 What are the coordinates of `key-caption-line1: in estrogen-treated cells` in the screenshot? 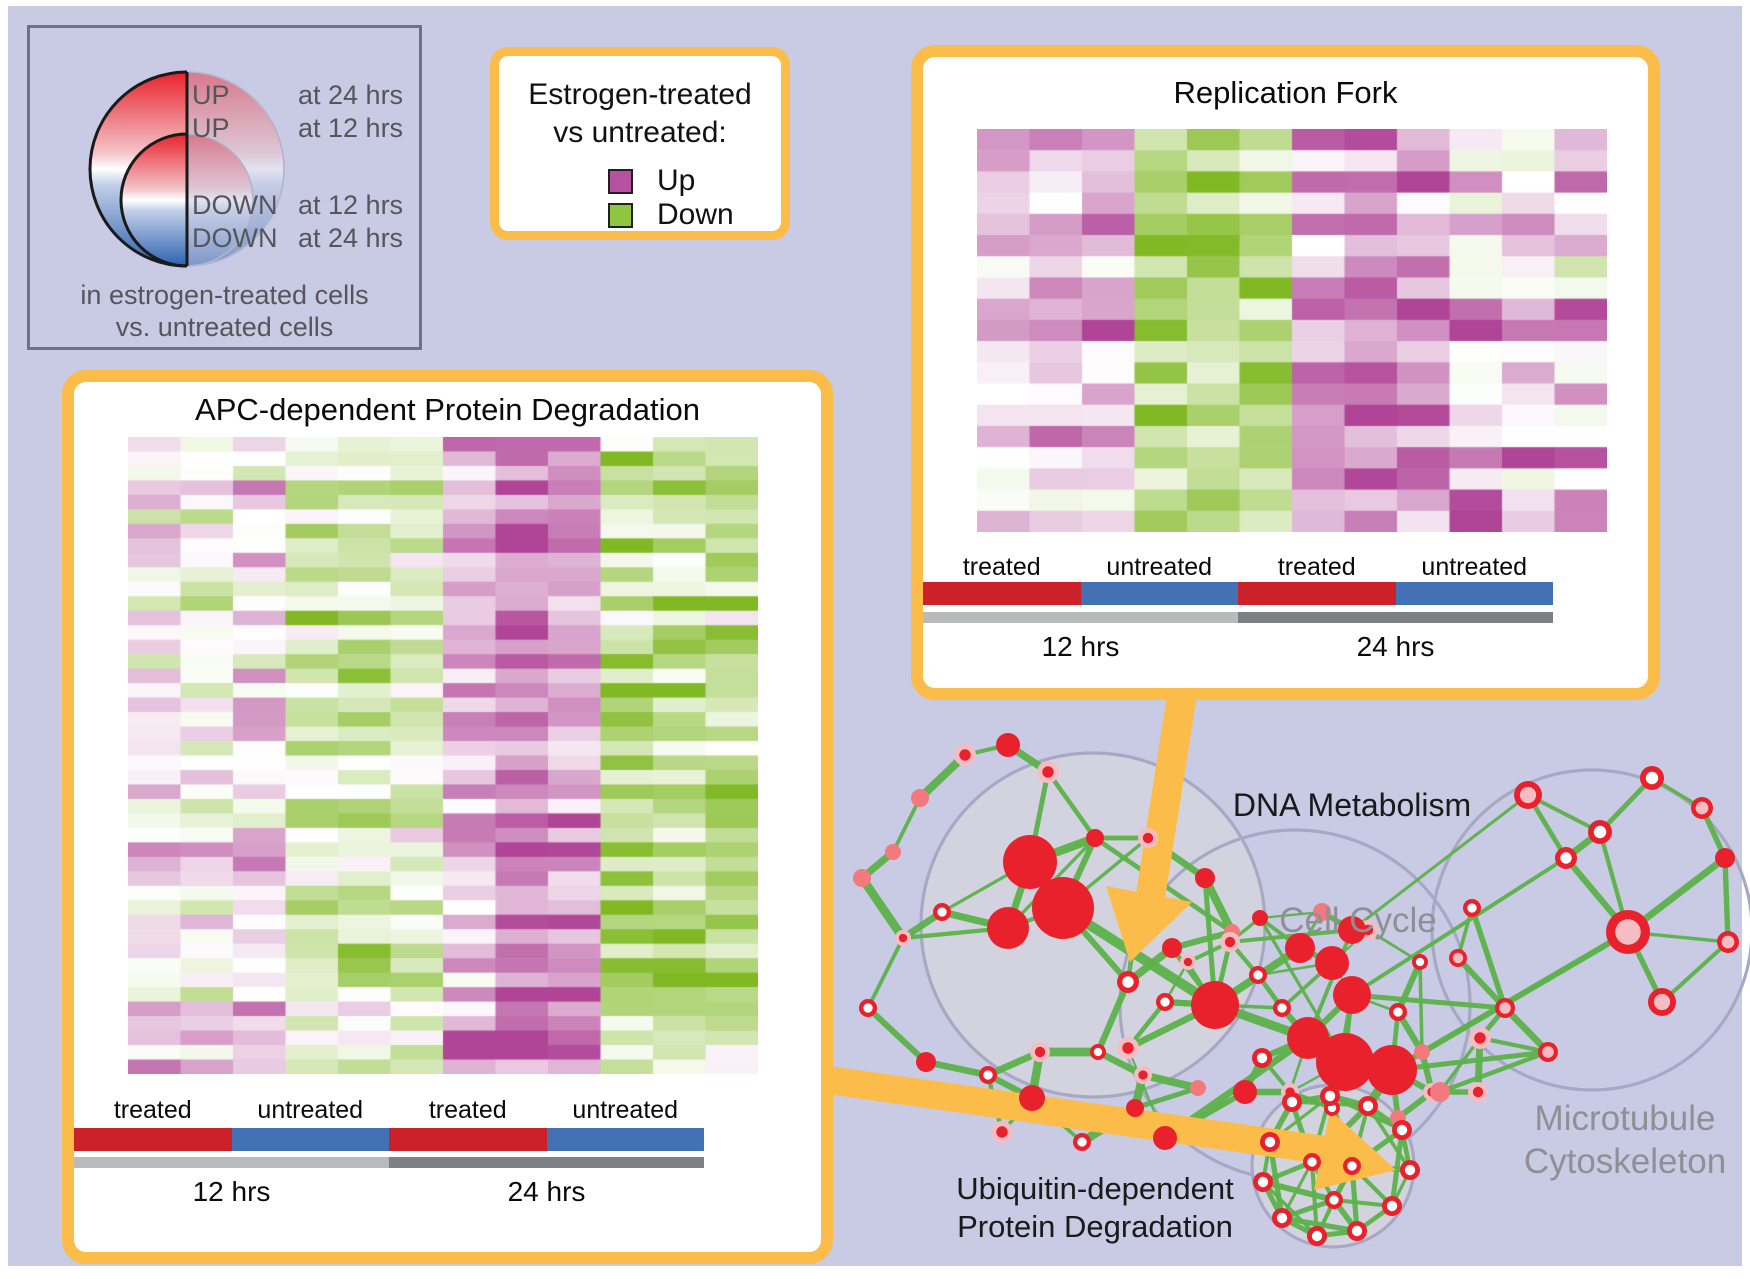 It's located at (224, 295).